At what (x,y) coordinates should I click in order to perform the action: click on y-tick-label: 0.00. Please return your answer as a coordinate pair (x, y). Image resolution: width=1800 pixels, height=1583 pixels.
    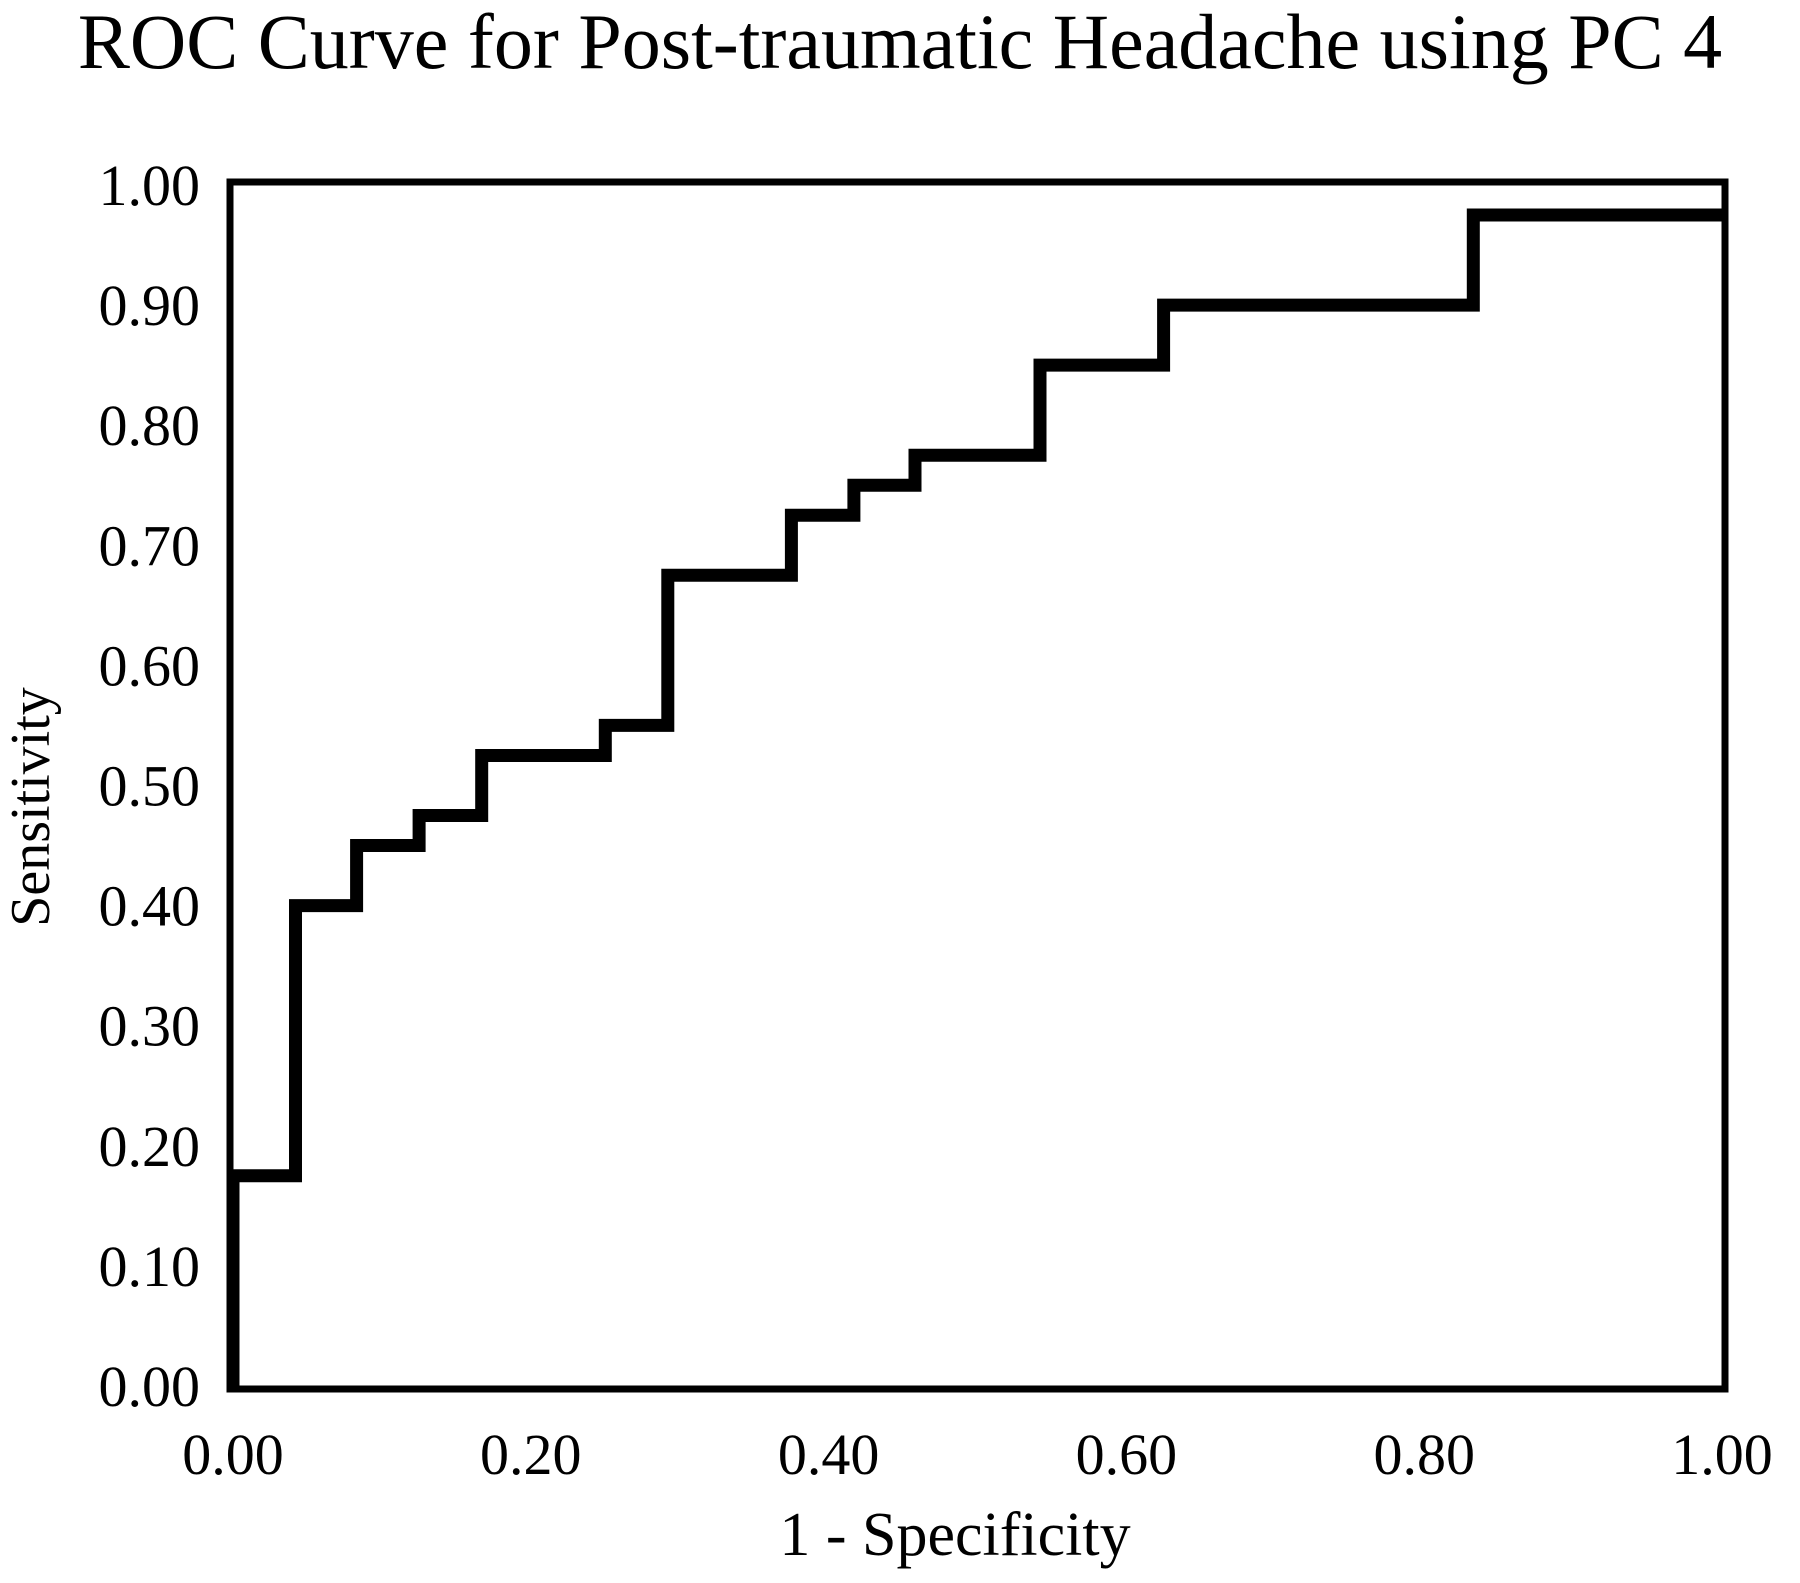
    Looking at the image, I should click on (150, 1386).